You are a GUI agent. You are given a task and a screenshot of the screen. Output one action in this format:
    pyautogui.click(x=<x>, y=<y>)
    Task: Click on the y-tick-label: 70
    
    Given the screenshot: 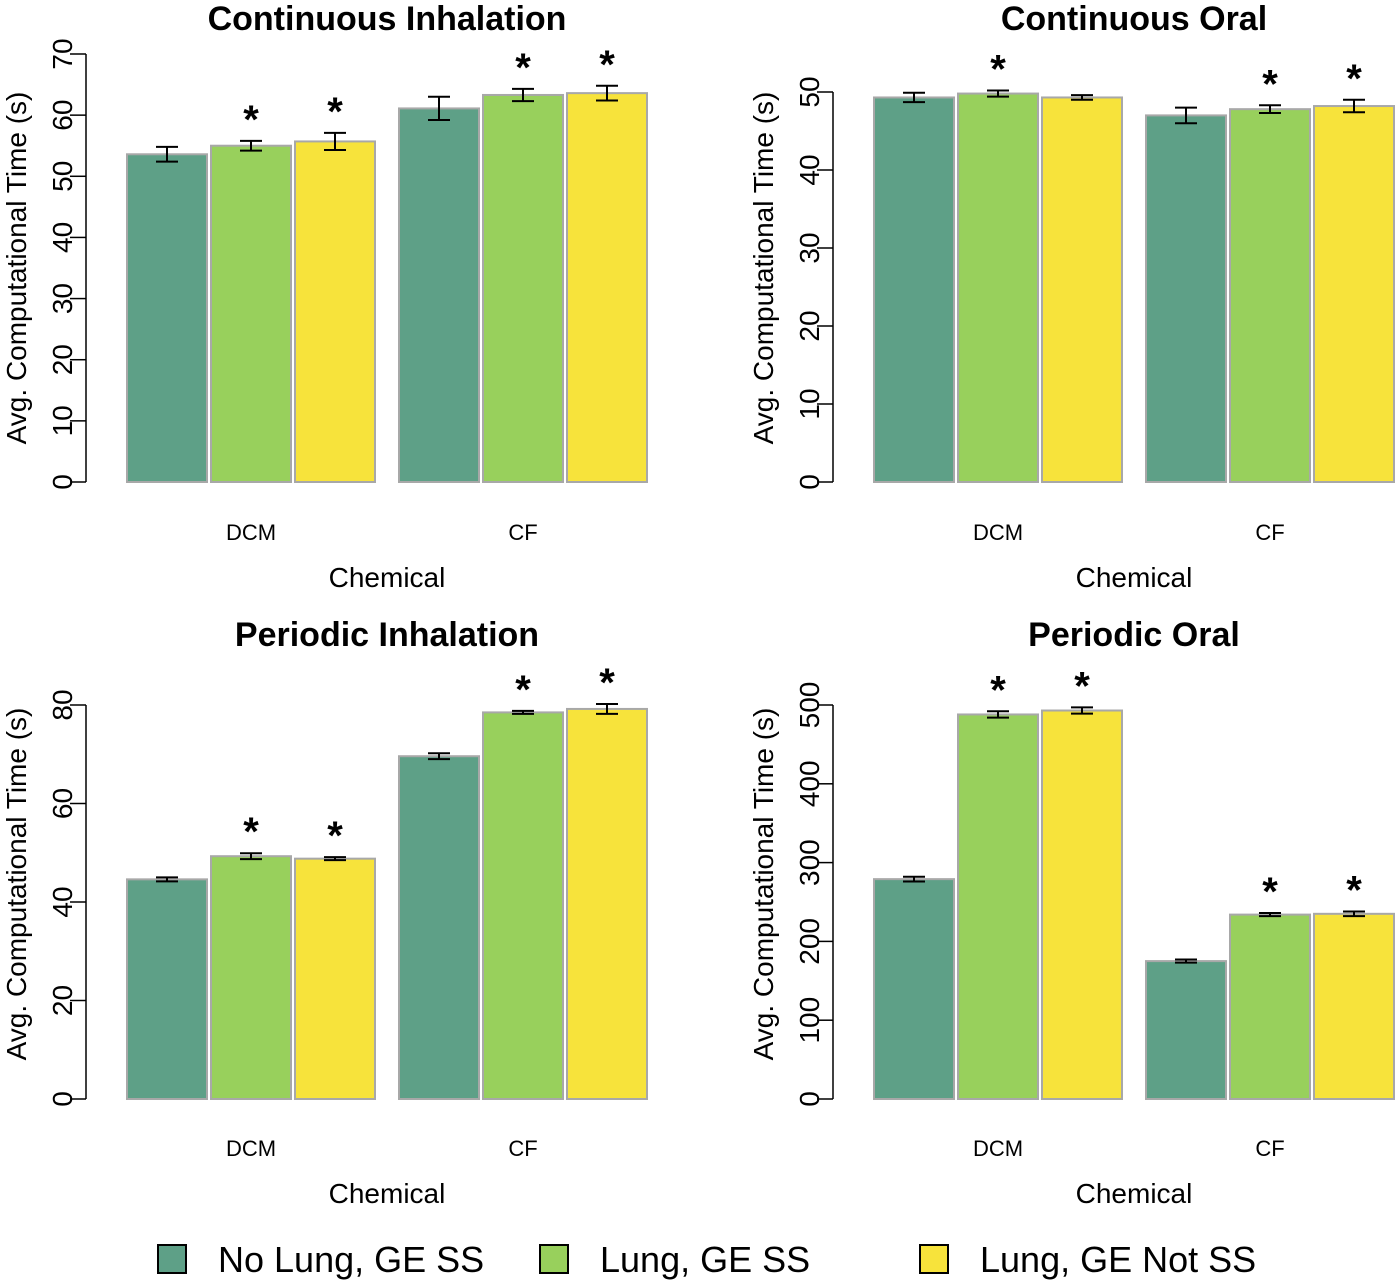 What is the action you would take?
    pyautogui.click(x=62, y=53)
    